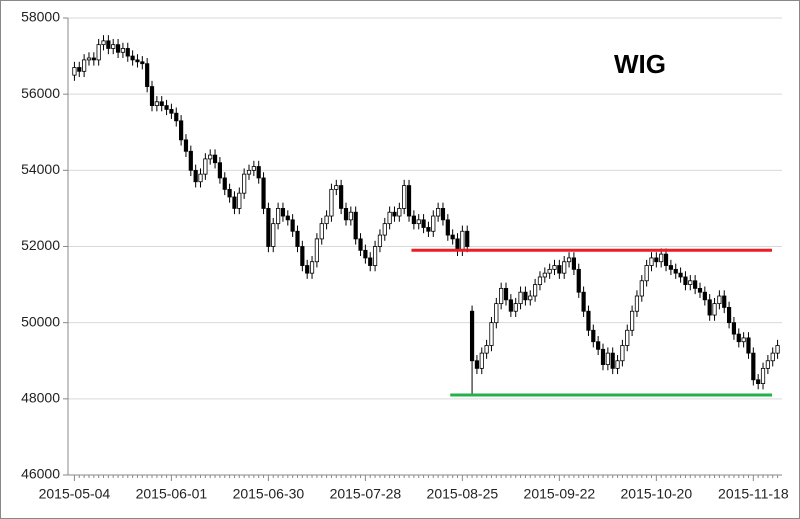 This screenshot has height=519, width=800. What do you see at coordinates (269, 494) in the screenshot?
I see `x-tick-label: 2015-06-30` at bounding box center [269, 494].